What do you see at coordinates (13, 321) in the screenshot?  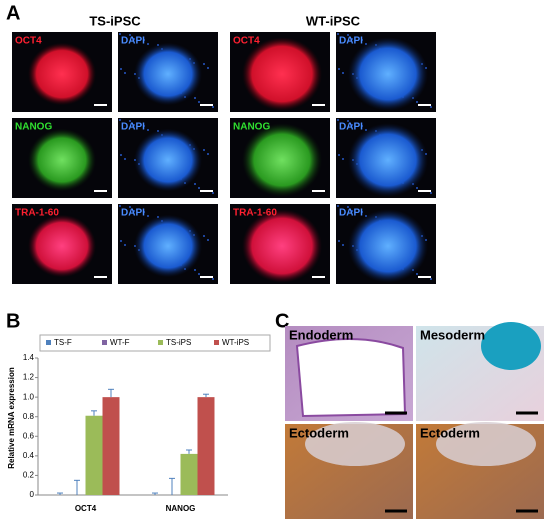 I see `panel-label: B` at bounding box center [13, 321].